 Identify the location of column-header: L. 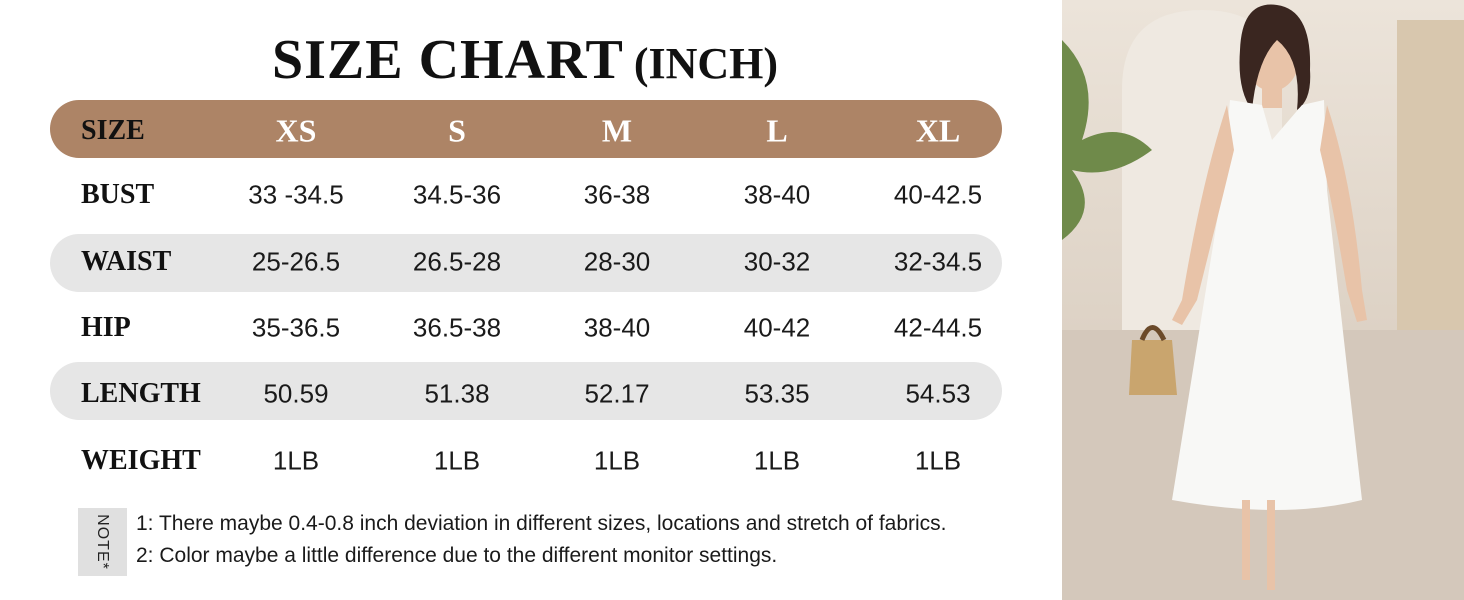
(777, 130).